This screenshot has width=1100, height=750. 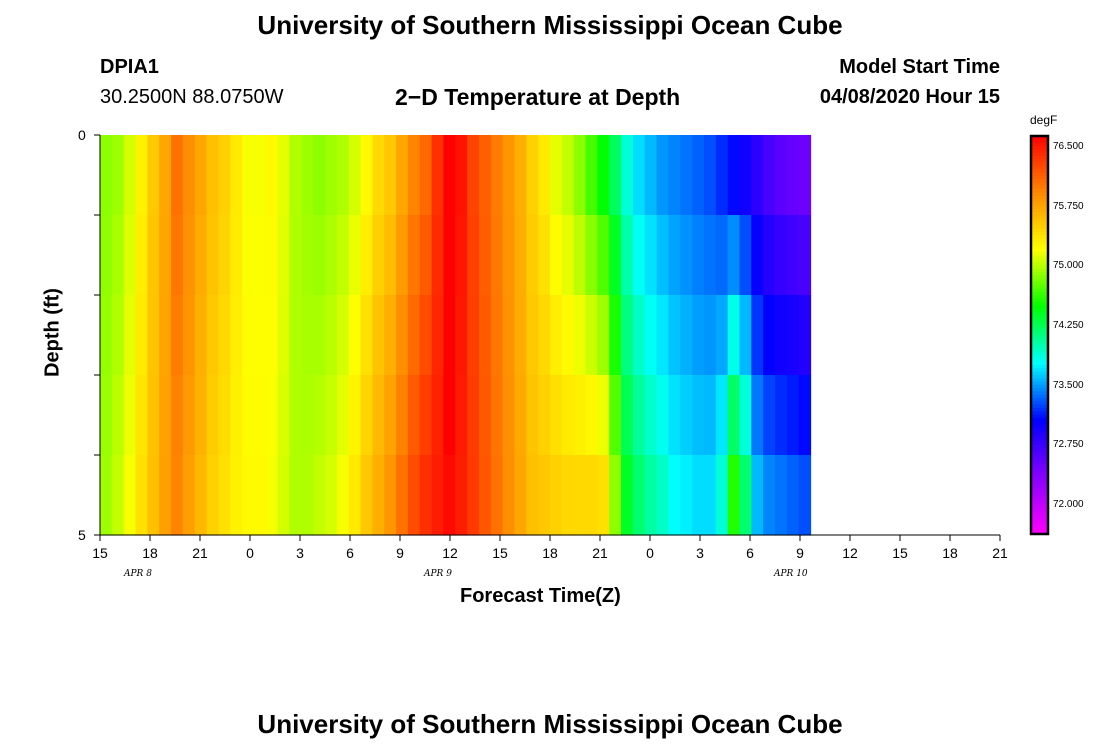 I want to click on model-start-label: Model Start Time, so click(x=919, y=67).